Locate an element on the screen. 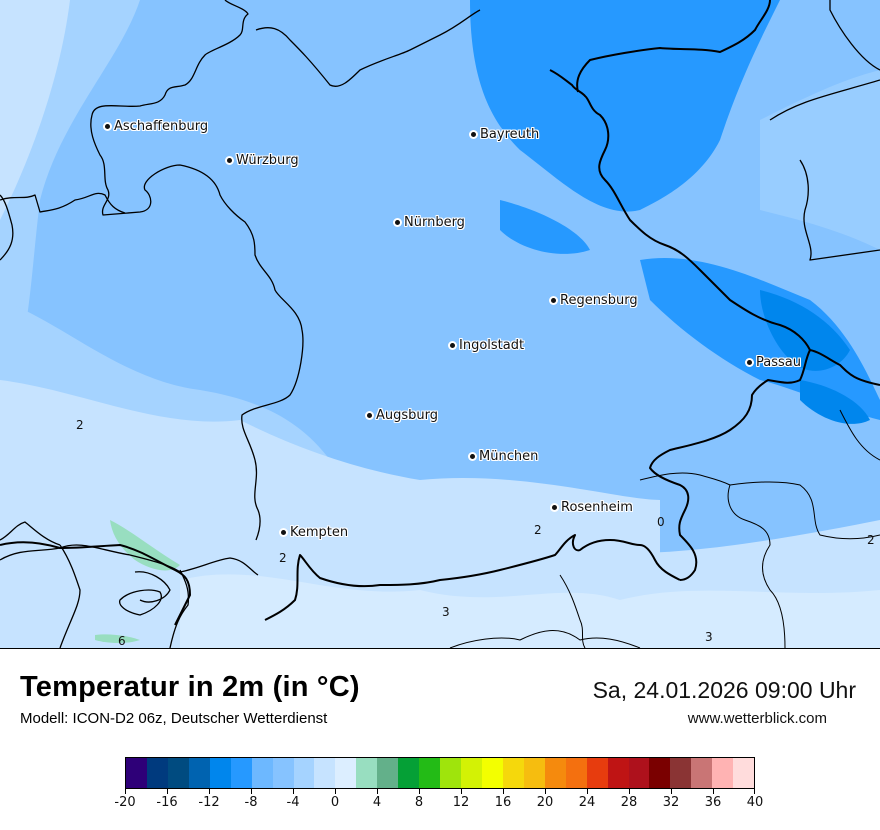 The width and height of the screenshot is (880, 830). city-marker: Augsburg is located at coordinates (402, 415).